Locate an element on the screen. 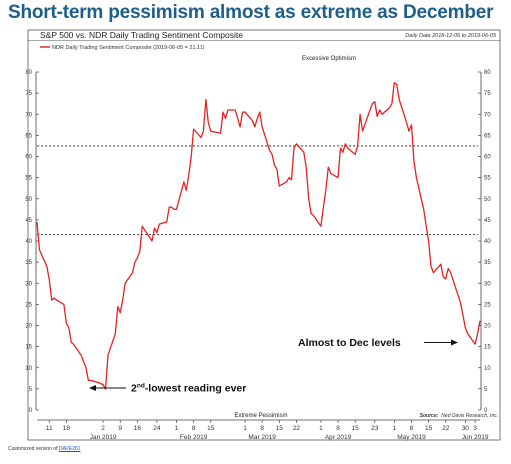  x-tick-label: 2 is located at coordinates (103, 428).